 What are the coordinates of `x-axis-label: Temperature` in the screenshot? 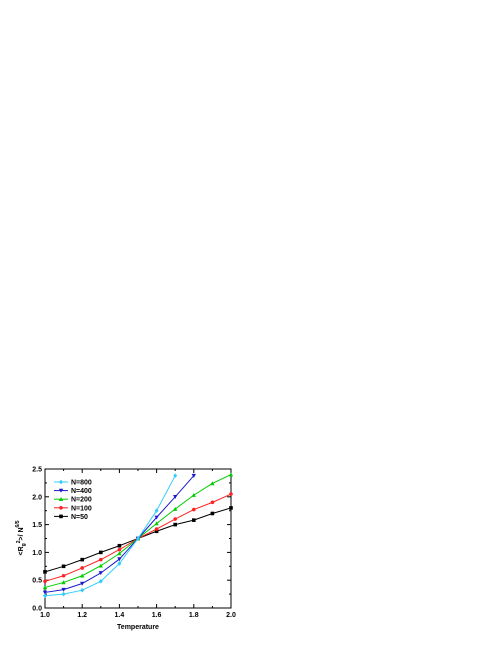 It's located at (138, 627).